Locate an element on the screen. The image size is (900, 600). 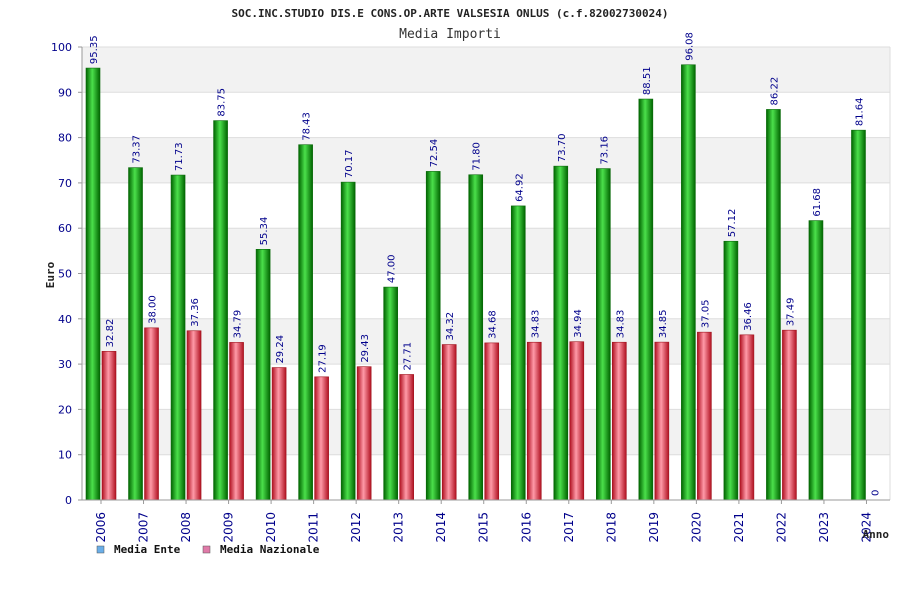
bar-media-nazionale-2015 is located at coordinates (492, 421).